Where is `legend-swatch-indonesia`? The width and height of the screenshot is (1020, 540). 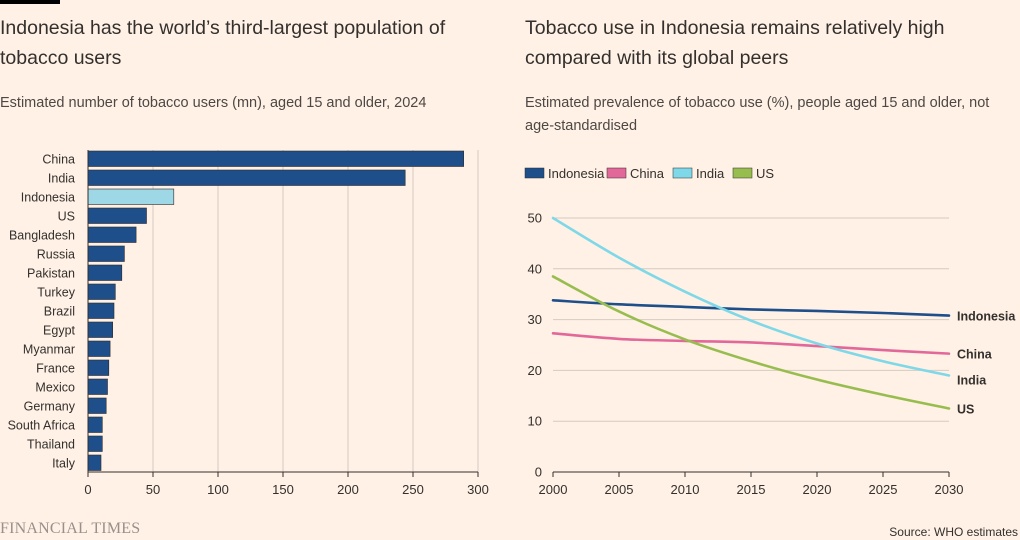
legend-swatch-indonesia is located at coordinates (534, 173).